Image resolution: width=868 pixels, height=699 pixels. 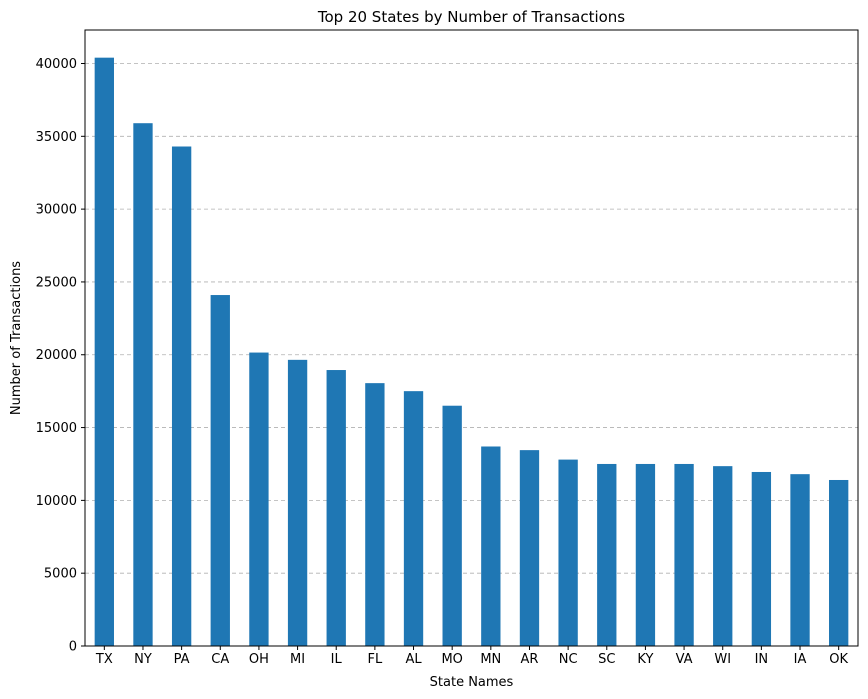 What do you see at coordinates (762, 659) in the screenshot?
I see `x-tick-label: IN` at bounding box center [762, 659].